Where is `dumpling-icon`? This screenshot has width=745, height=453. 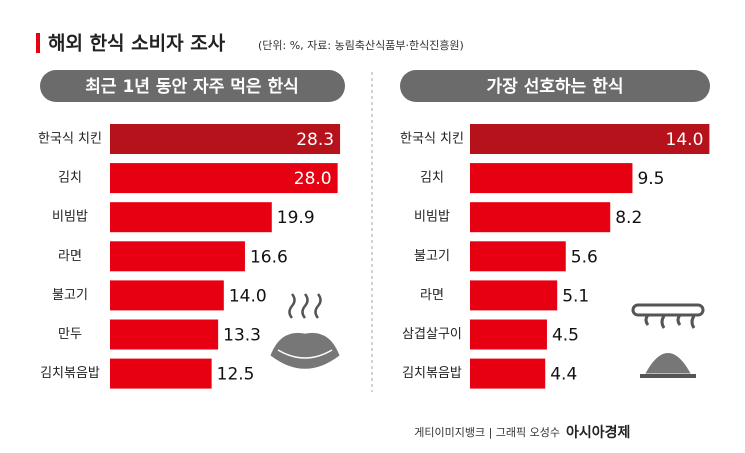 dumpling-icon is located at coordinates (305, 331).